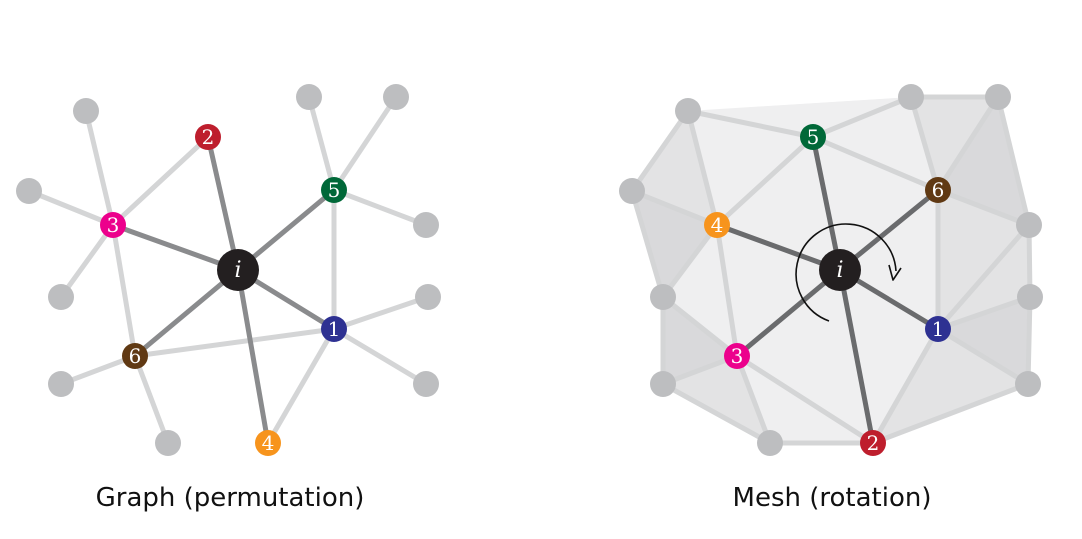 The height and width of the screenshot is (539, 1082). I want to click on neighbor-label-3: 3, so click(113, 225).